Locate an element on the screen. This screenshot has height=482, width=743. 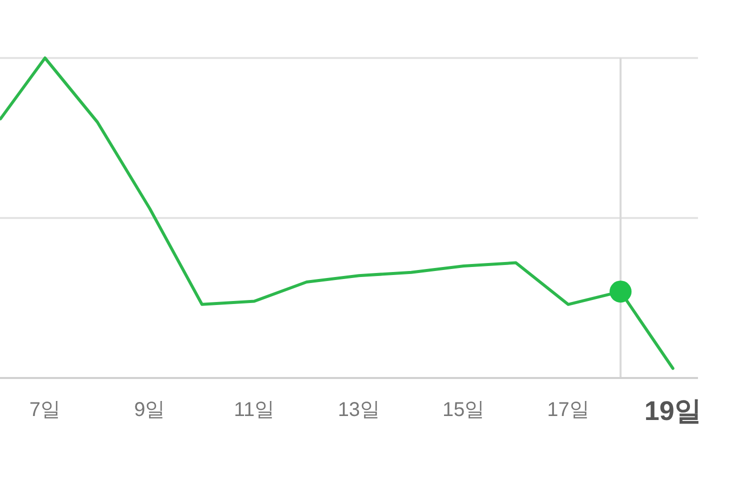
x-tick-label: 15일 is located at coordinates (463, 410).